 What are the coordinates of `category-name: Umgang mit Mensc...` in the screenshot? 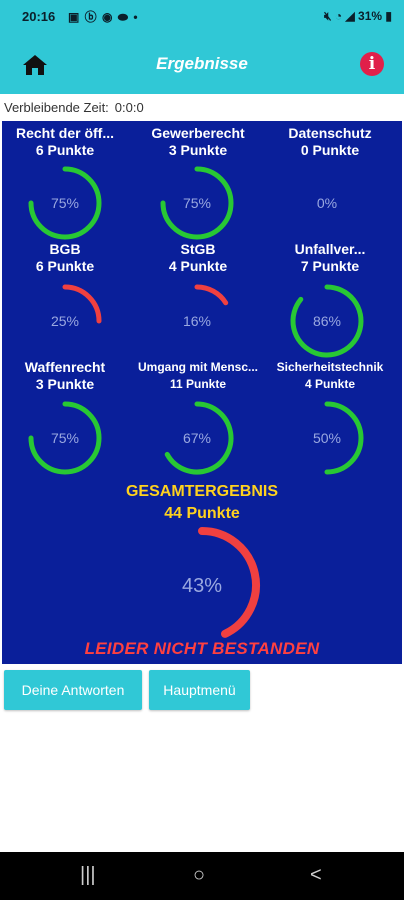 It's located at (198, 367).